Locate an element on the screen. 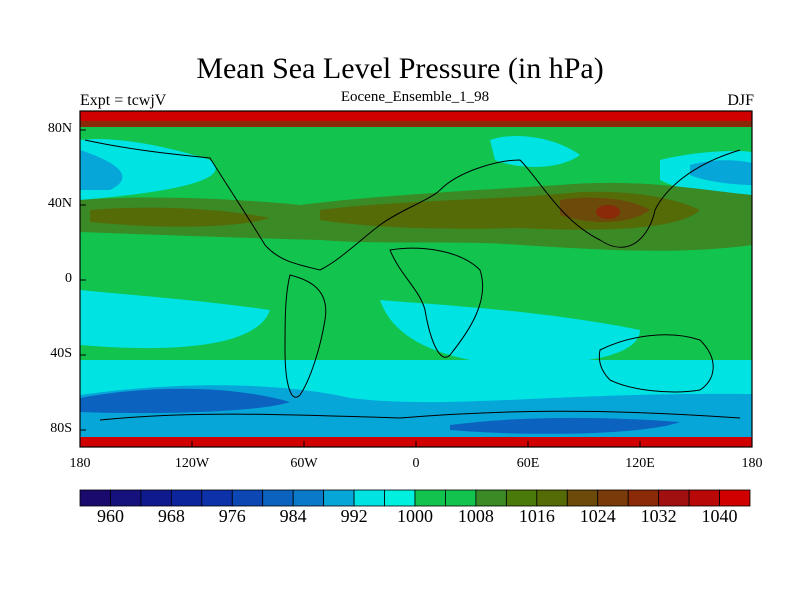 The image size is (800, 600). colorbar-label: 1024 is located at coordinates (597, 516).